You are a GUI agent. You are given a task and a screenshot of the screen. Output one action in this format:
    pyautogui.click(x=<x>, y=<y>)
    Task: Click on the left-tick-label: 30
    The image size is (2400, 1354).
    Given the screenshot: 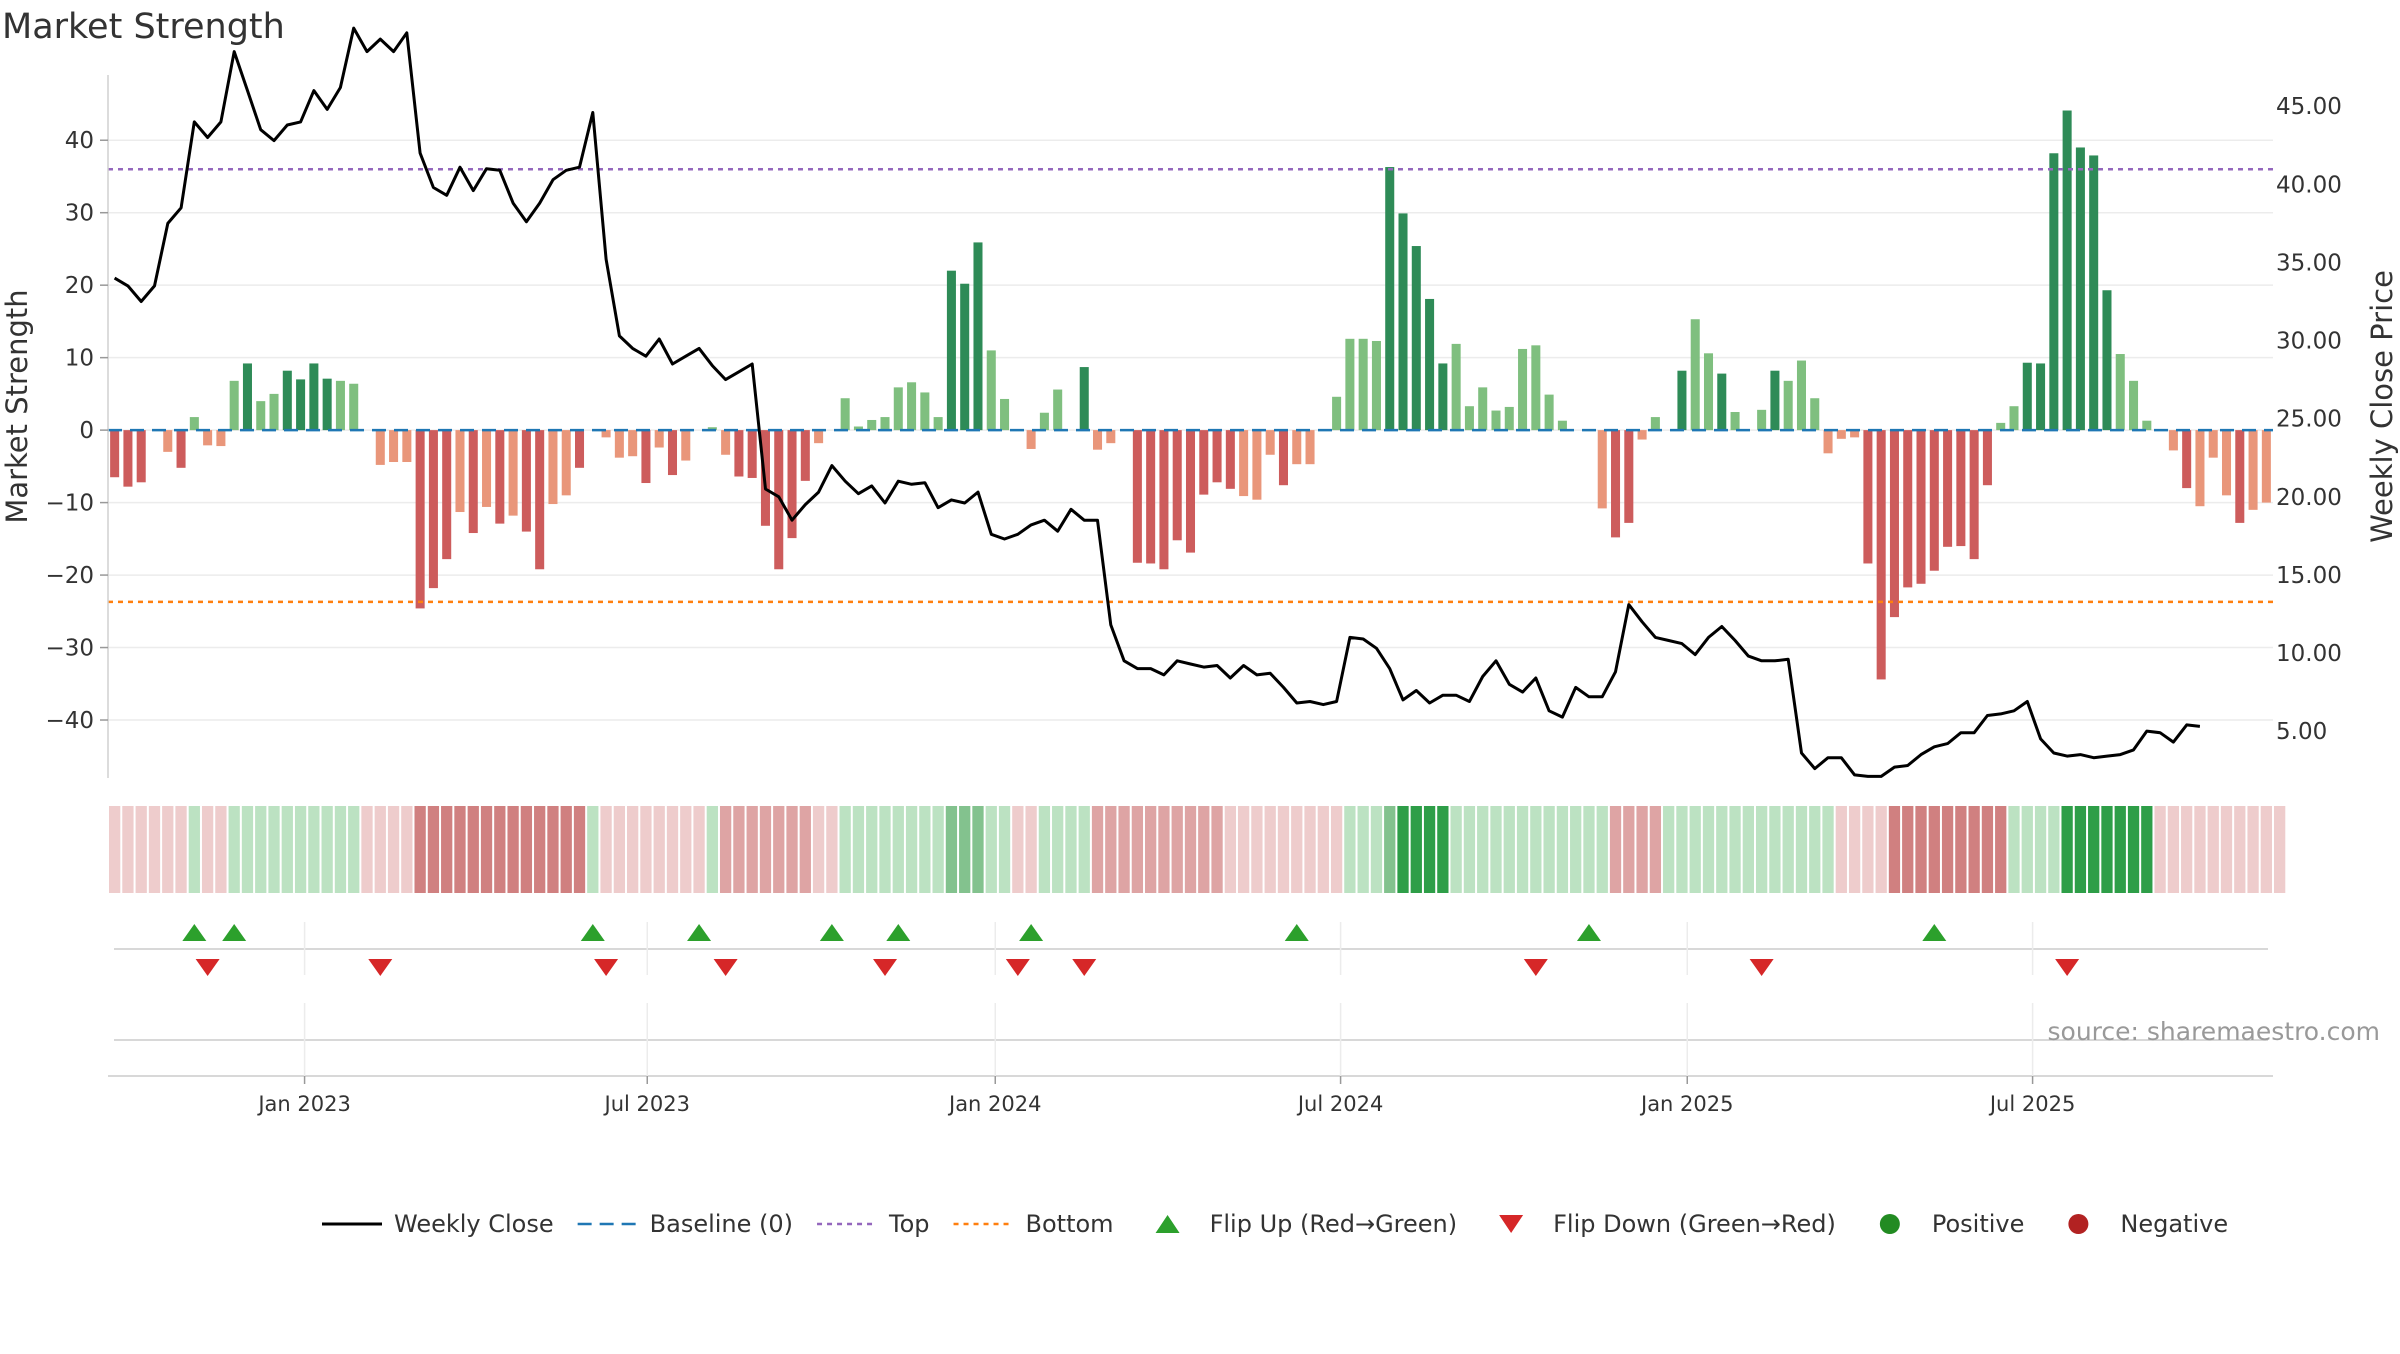 What is the action you would take?
    pyautogui.click(x=79, y=214)
    